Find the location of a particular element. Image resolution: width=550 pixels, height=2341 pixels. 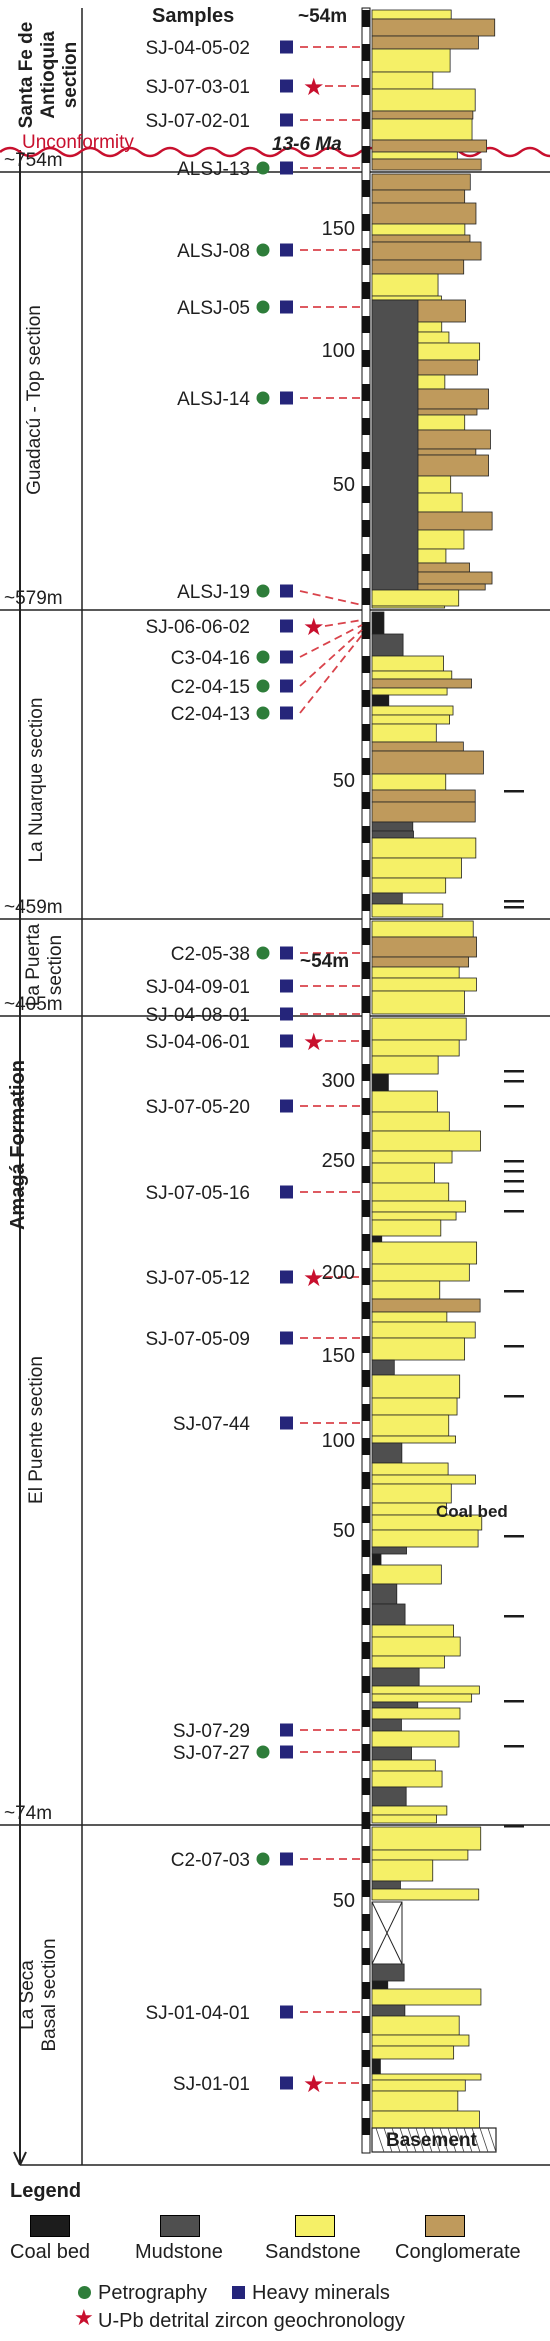

section-label: Santa Fe deAntioquiasection is located at coordinates (48, 75).